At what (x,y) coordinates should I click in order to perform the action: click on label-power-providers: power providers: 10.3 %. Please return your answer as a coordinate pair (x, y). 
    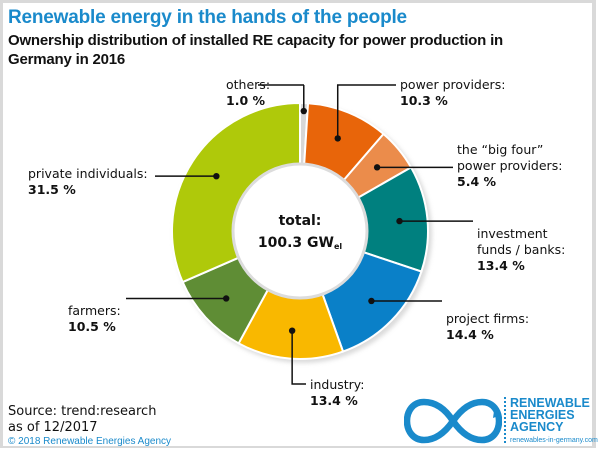
    Looking at the image, I should click on (452, 93).